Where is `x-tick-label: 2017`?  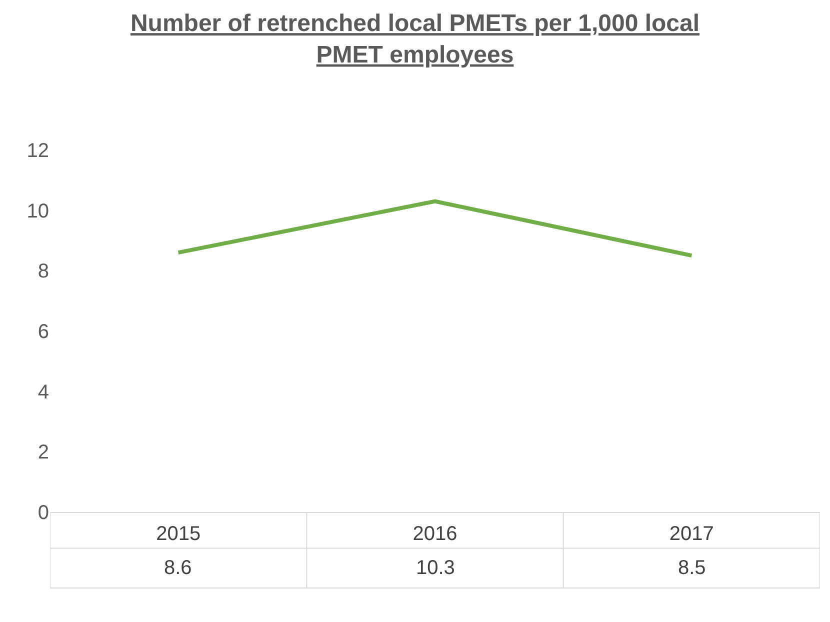 x-tick-label: 2017 is located at coordinates (691, 534).